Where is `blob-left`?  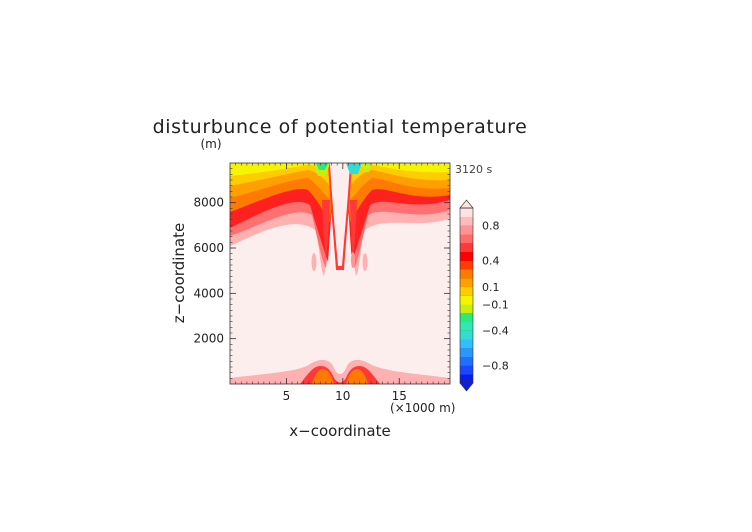 blob-left is located at coordinates (314, 262).